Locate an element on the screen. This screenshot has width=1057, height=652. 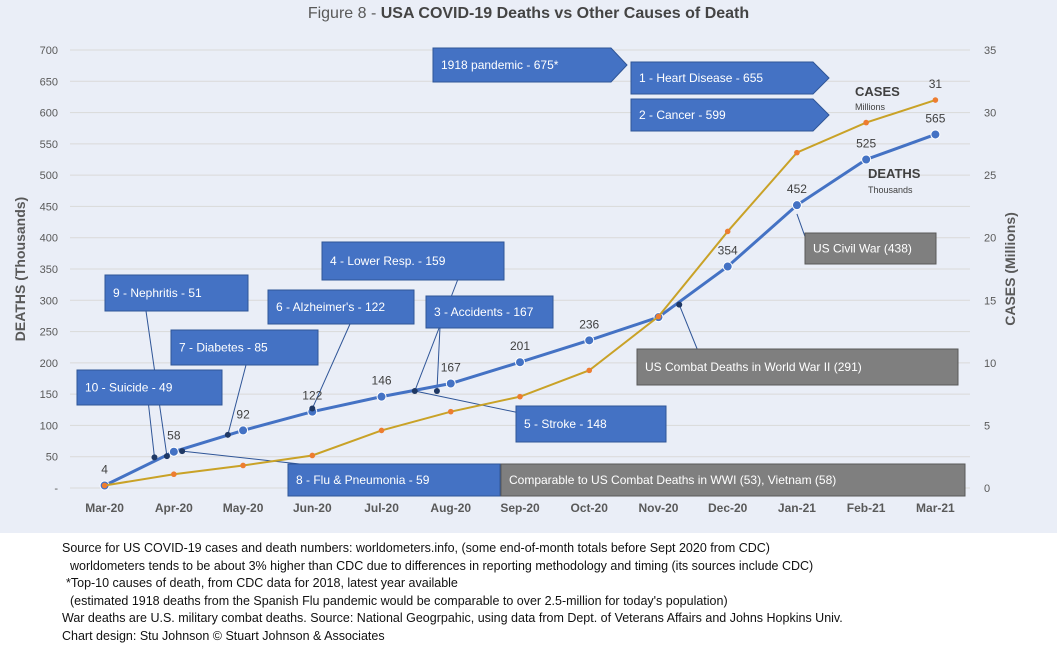
callout-ww2-text: US Combat Deaths in World War II (291) is located at coordinates (753, 367).